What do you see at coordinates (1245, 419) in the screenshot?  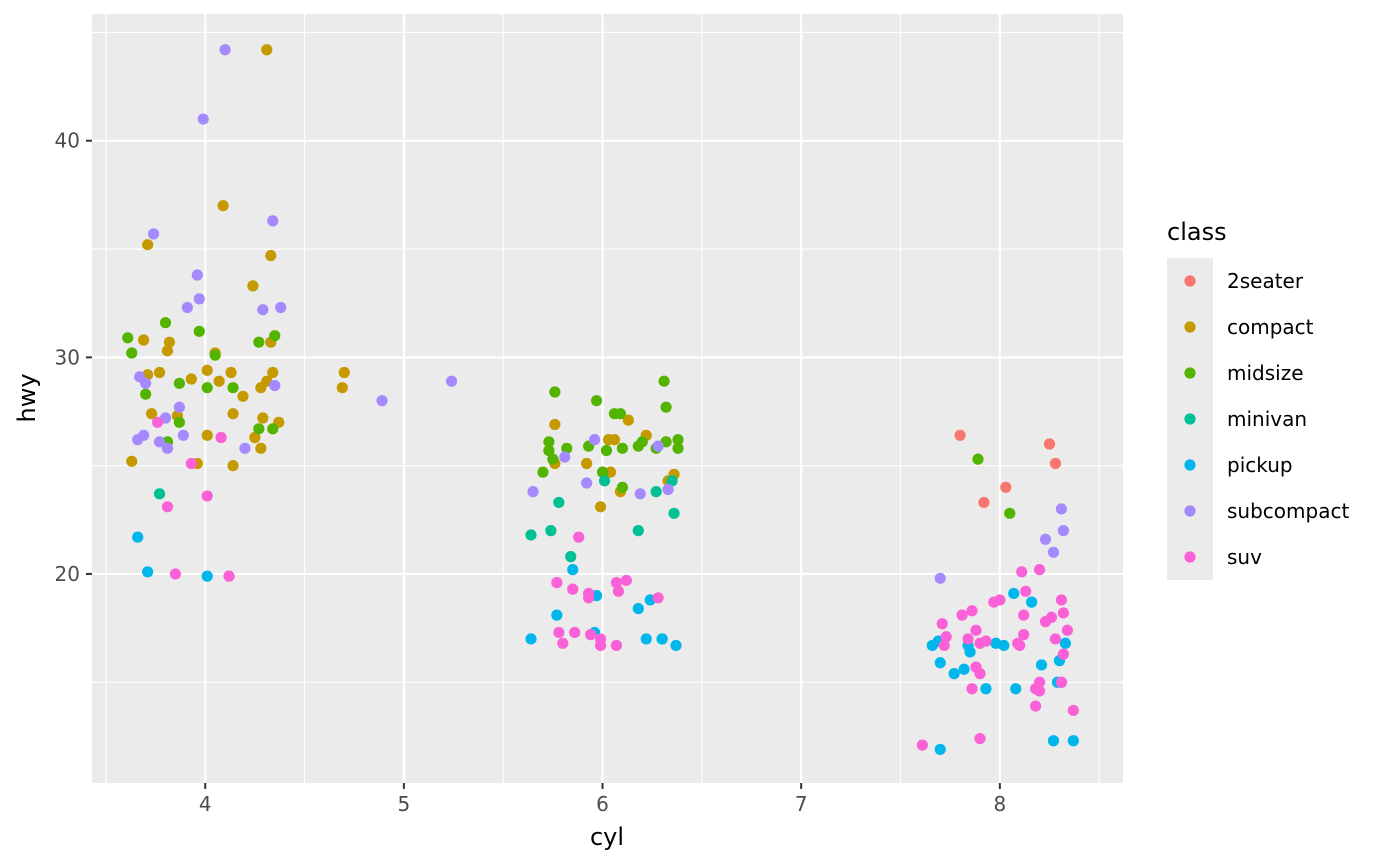 I see `legend-item-minivan: minivan` at bounding box center [1245, 419].